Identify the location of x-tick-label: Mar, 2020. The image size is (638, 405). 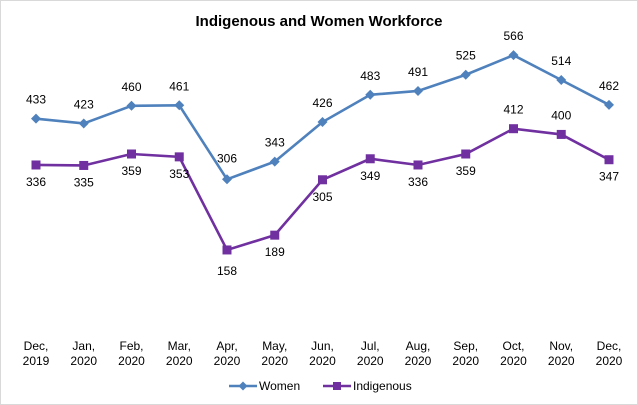
(179, 353).